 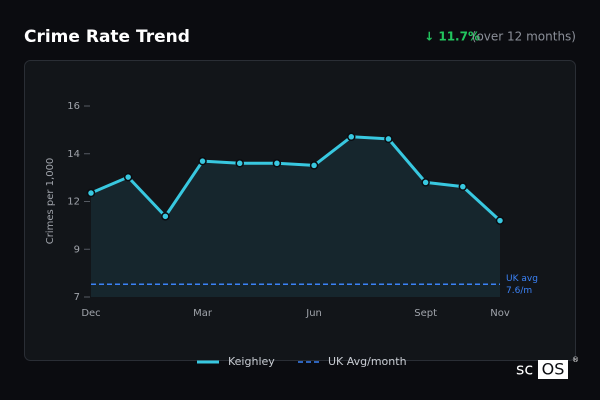 I want to click on x-tick-label: Dec, so click(x=90, y=313).